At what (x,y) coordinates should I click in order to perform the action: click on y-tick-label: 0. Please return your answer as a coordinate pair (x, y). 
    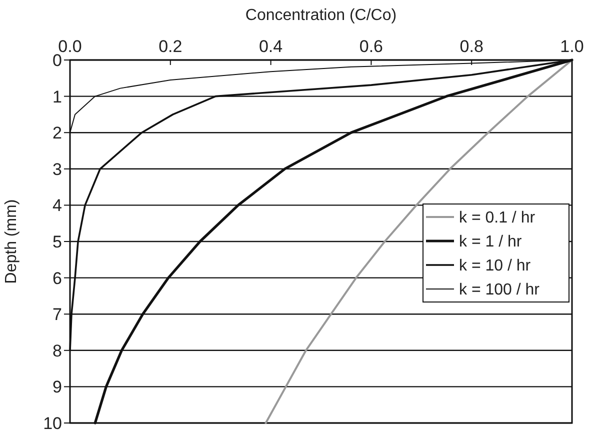
    Looking at the image, I should click on (57, 60).